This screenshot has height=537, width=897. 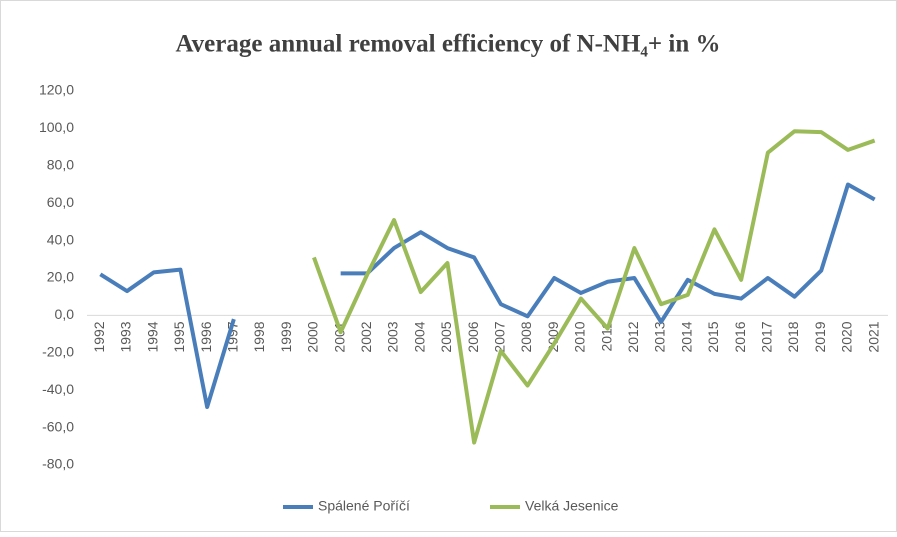 What do you see at coordinates (65, 314) in the screenshot?
I see `y-tick-label: 0,0` at bounding box center [65, 314].